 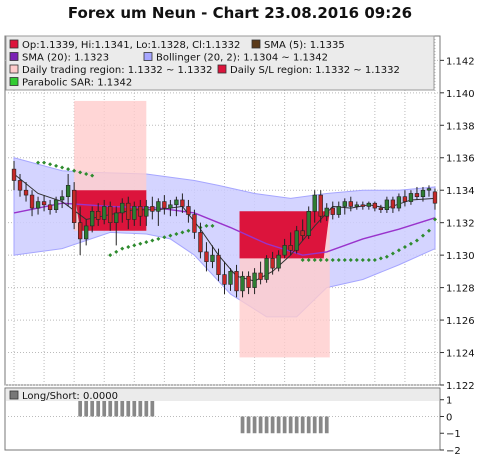 What do you see at coordinates (240, 13) in the screenshot?
I see `chart-title: Forex um Neun - Chart 23.08.2016 09:26` at bounding box center [240, 13].